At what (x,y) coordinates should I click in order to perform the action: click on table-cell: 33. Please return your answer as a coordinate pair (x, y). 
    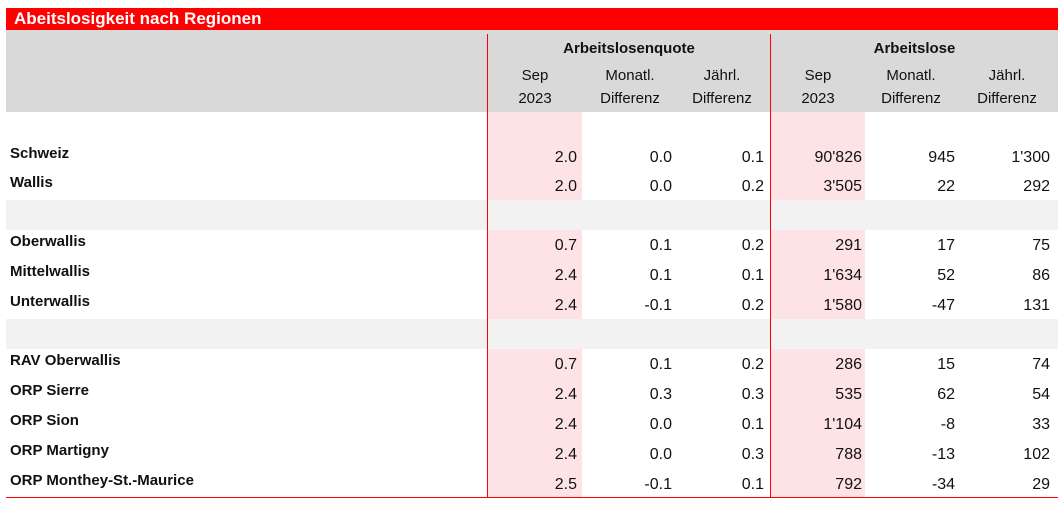
    Looking at the image, I should click on (1041, 424).